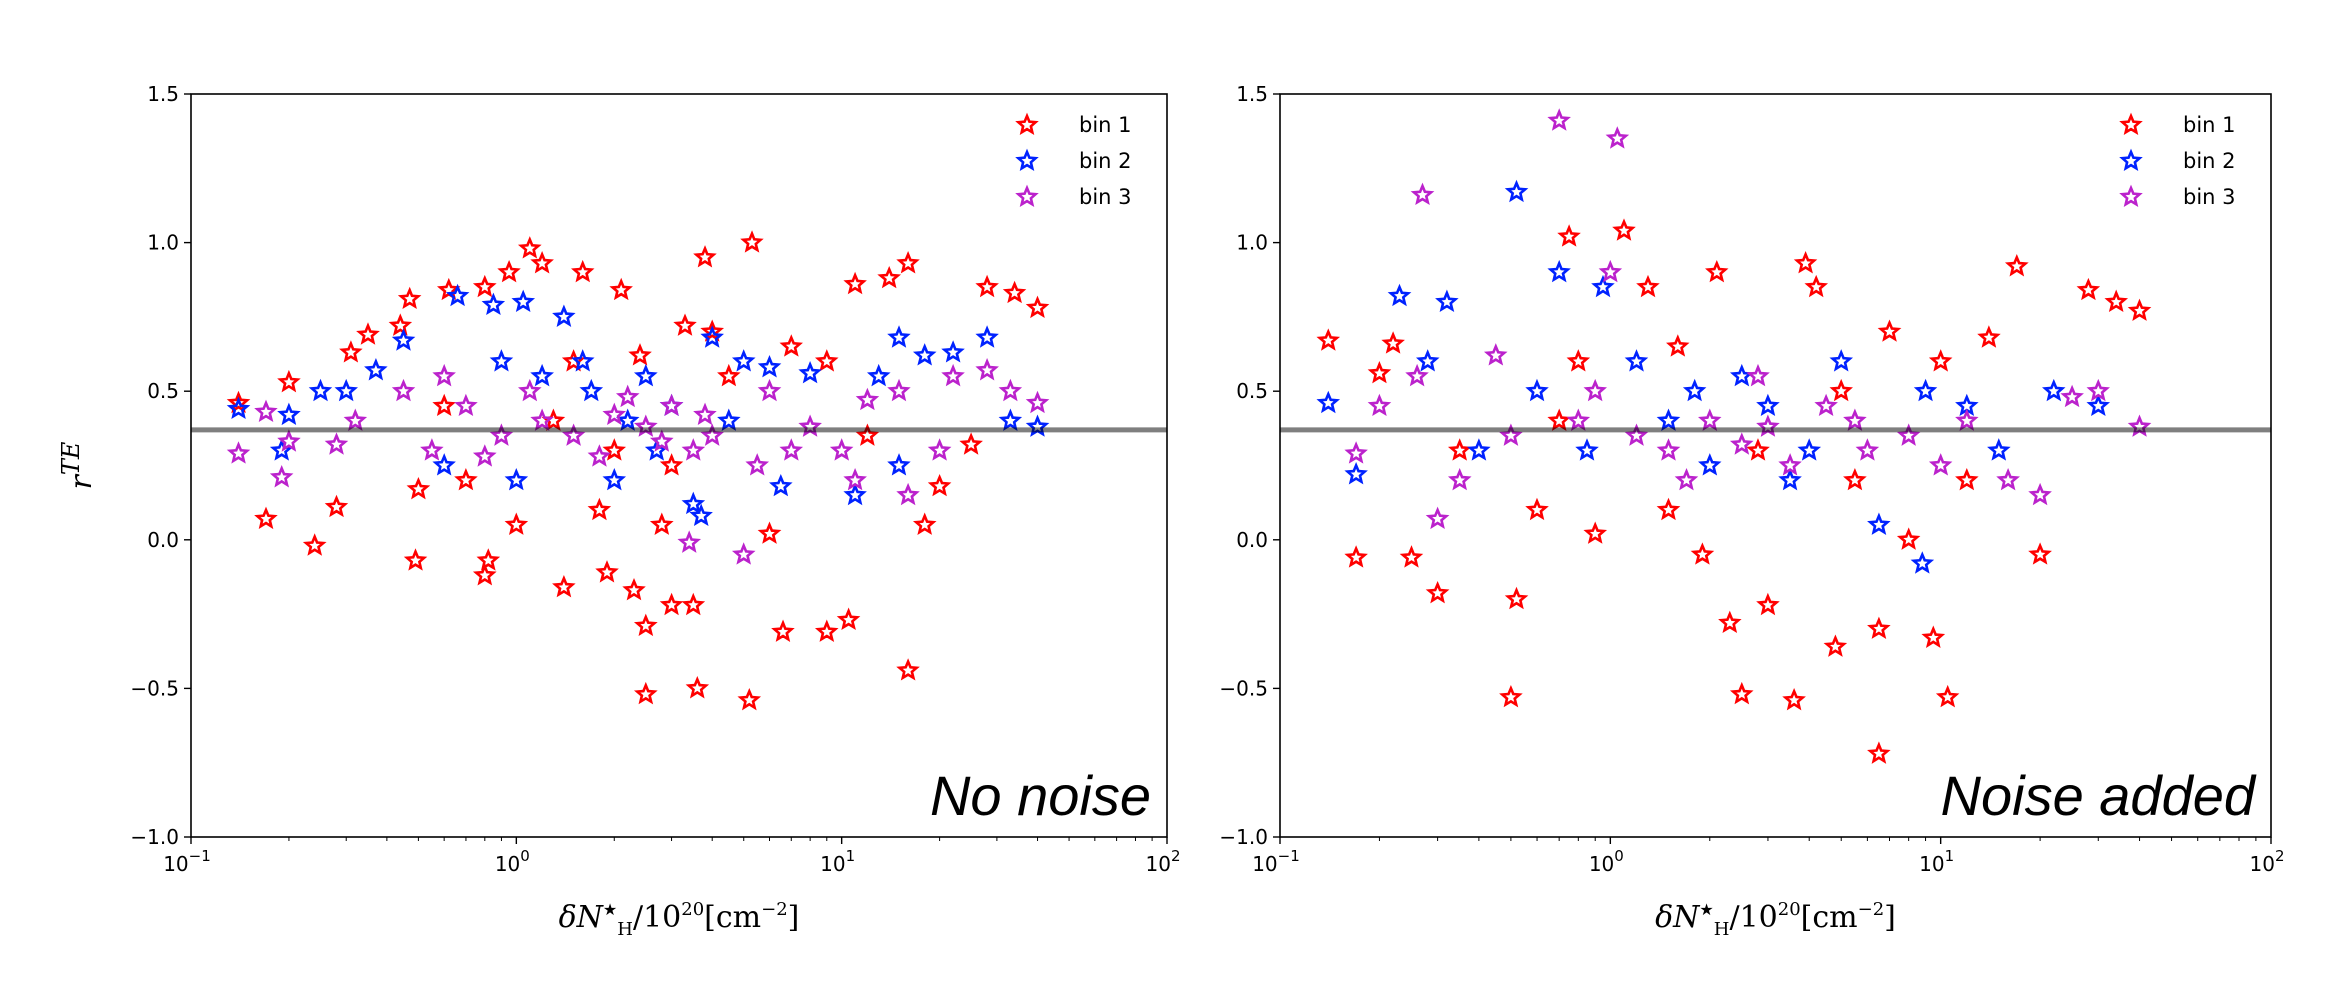  I want to click on legend-item-bin-2: bin 2, so click(1073, 160).